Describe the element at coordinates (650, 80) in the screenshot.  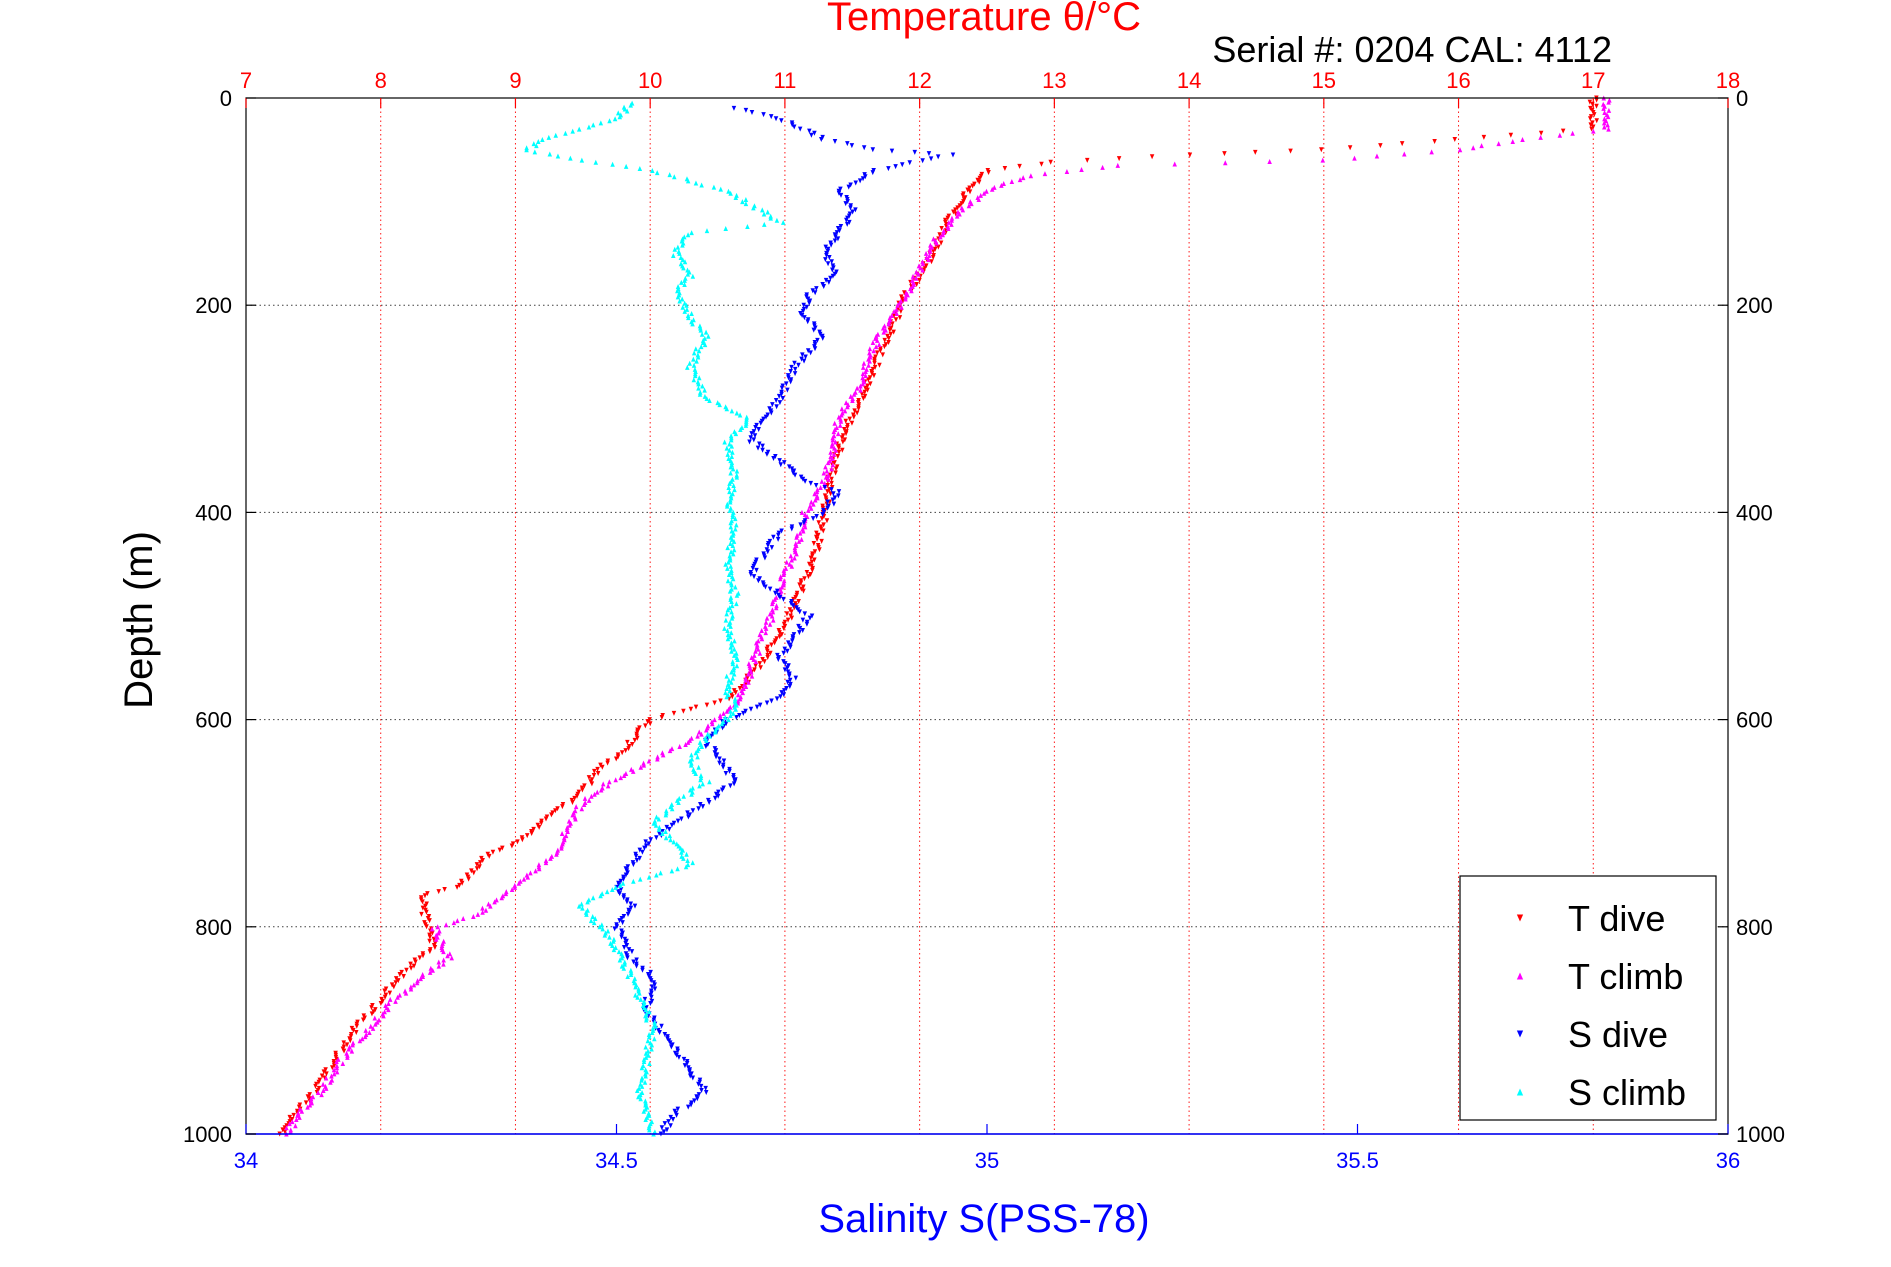
I see `temperature-tick-label: 10` at that location.